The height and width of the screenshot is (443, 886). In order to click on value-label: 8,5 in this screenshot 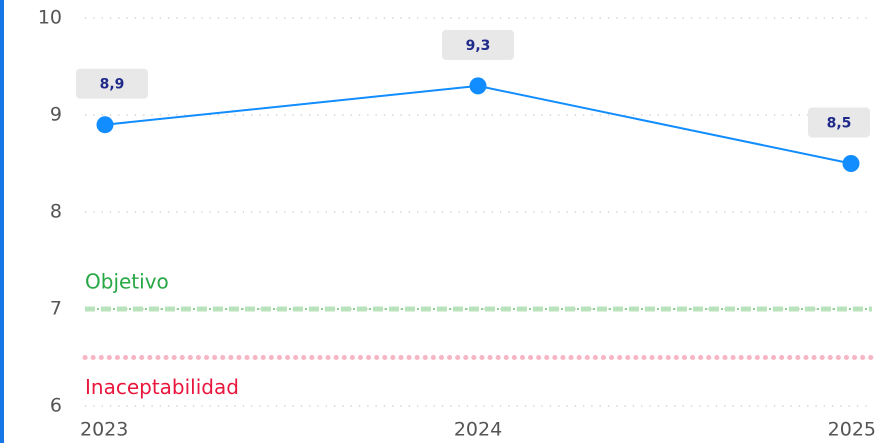, I will do `click(839, 124)`.